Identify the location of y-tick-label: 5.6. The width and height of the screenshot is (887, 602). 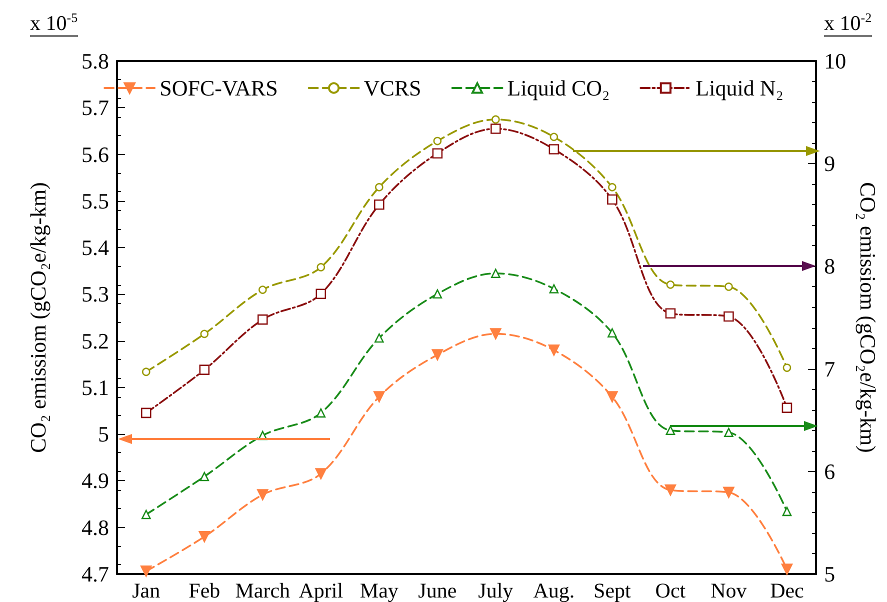
(95, 154).